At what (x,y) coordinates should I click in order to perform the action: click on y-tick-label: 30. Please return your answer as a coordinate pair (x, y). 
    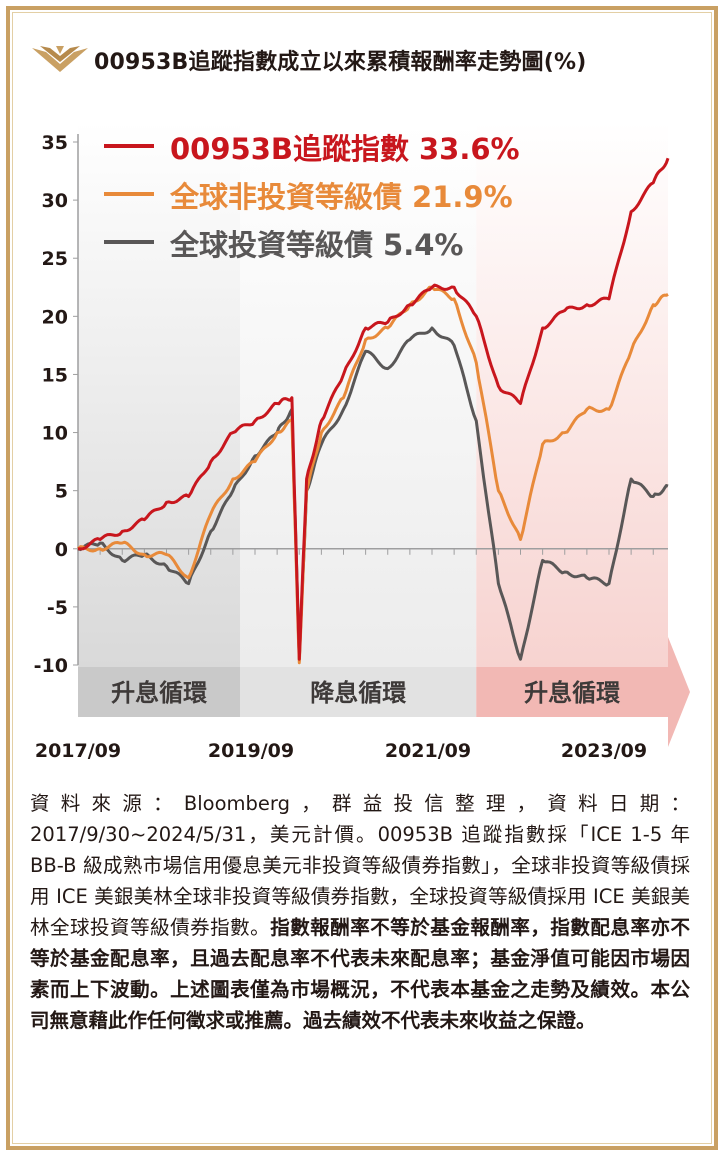
    Looking at the image, I should click on (55, 201).